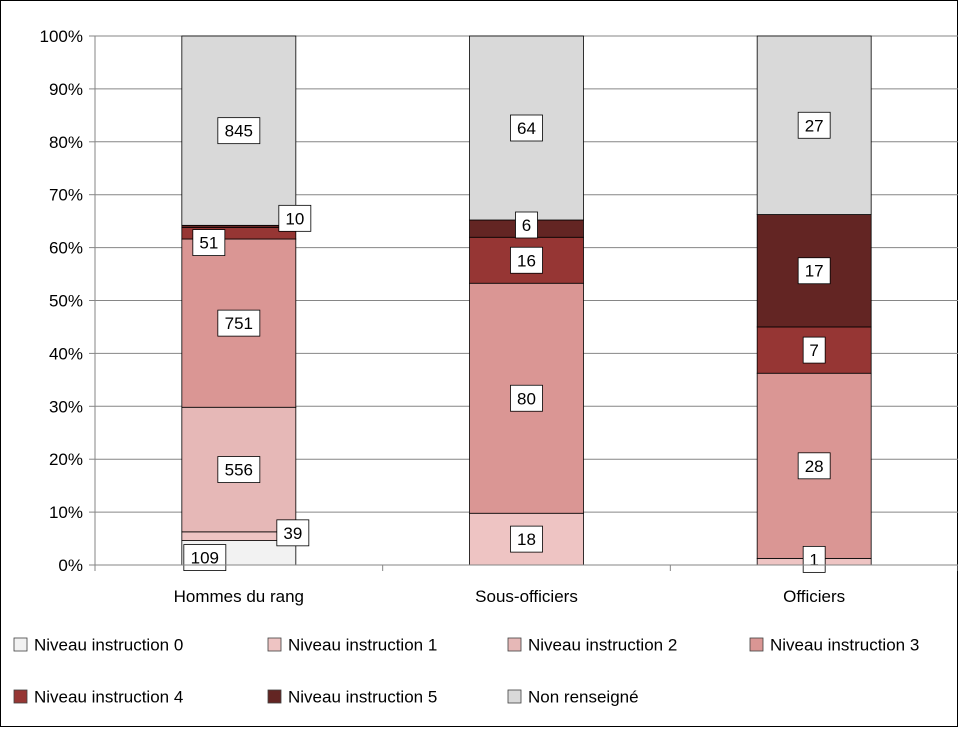 The image size is (958, 732). Describe the element at coordinates (239, 596) in the screenshot. I see `x-category-label: Hommes du rang` at that location.